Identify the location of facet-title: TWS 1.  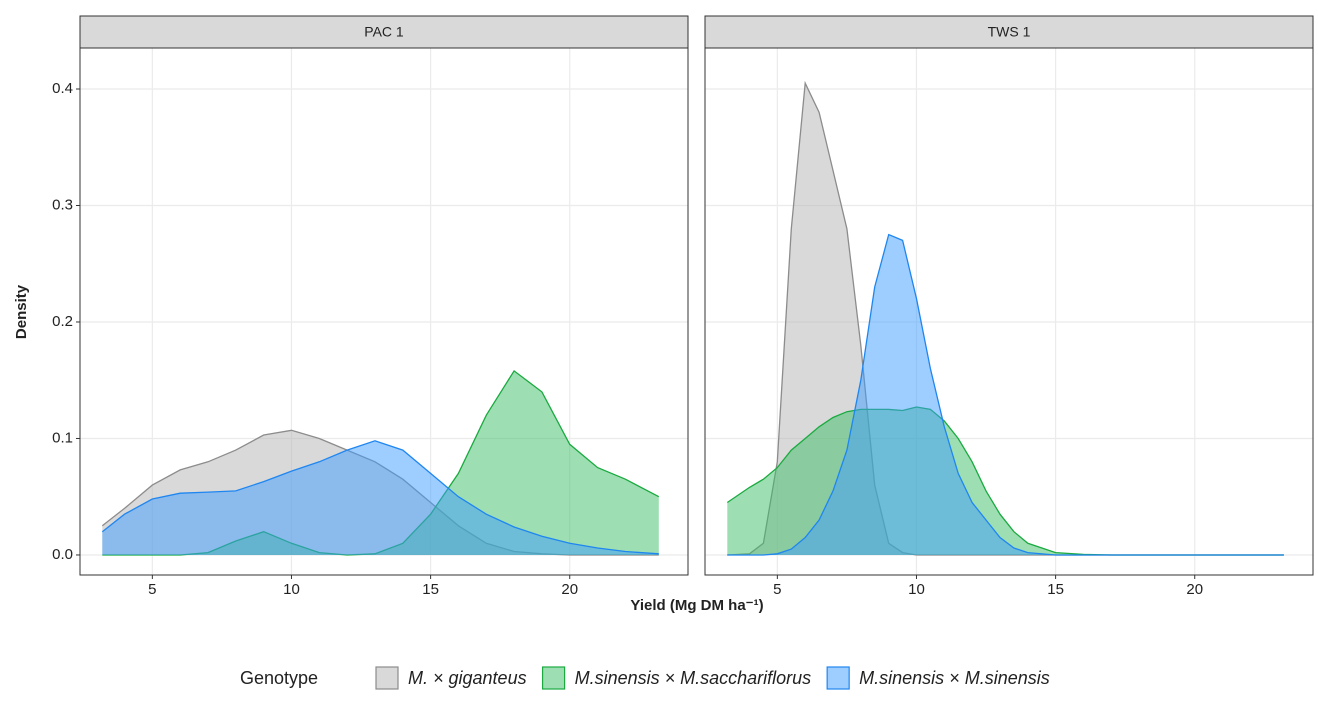
(1009, 32).